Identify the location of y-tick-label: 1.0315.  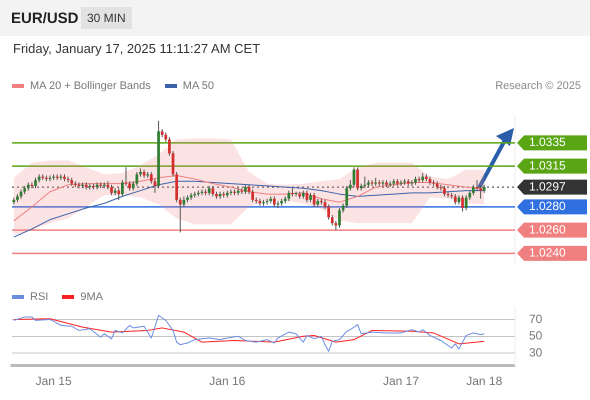
(547, 165).